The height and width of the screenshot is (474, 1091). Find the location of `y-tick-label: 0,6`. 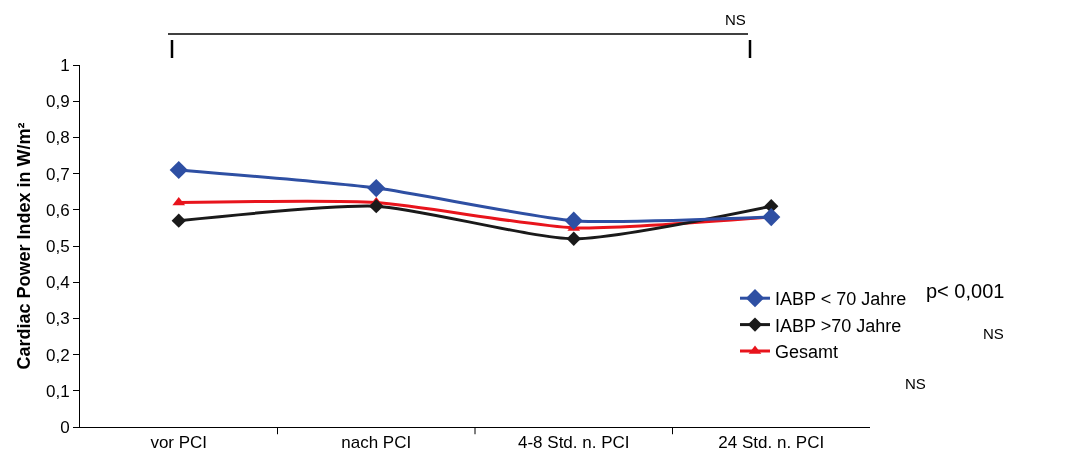

y-tick-label: 0,6 is located at coordinates (57, 210).